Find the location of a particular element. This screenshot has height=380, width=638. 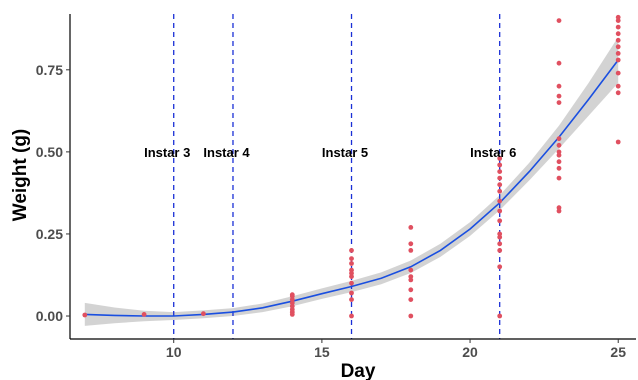

instar-annotation-layer: Instar 3 Instar 4 Instar 5 Instar 6 is located at coordinates (330, 152).